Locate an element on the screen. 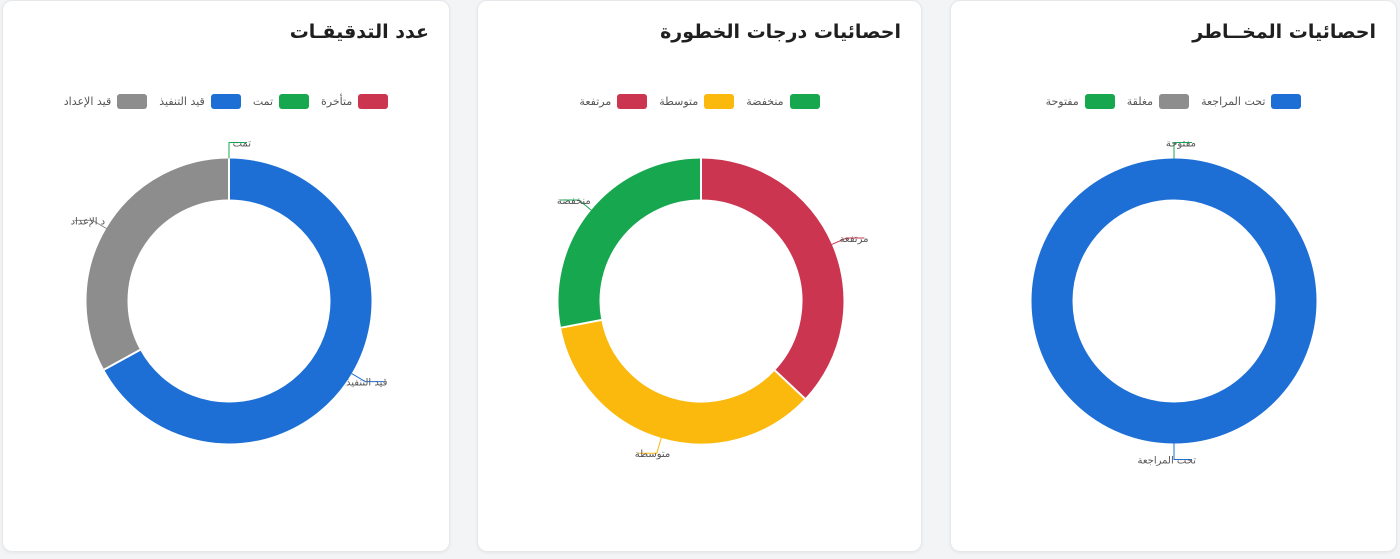 This screenshot has height=559, width=1400. slice-label-text: تمت is located at coordinates (242, 144).